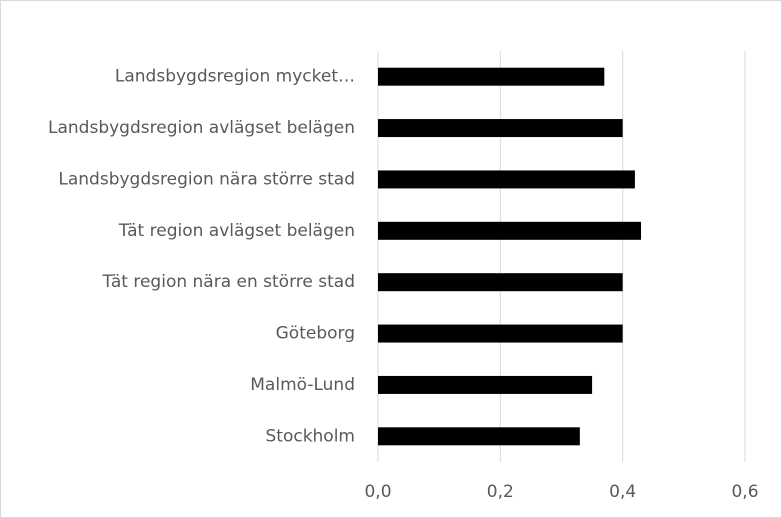 Image resolution: width=782 pixels, height=518 pixels. What do you see at coordinates (315, 334) in the screenshot?
I see `y-tick-label: Göteborg` at bounding box center [315, 334].